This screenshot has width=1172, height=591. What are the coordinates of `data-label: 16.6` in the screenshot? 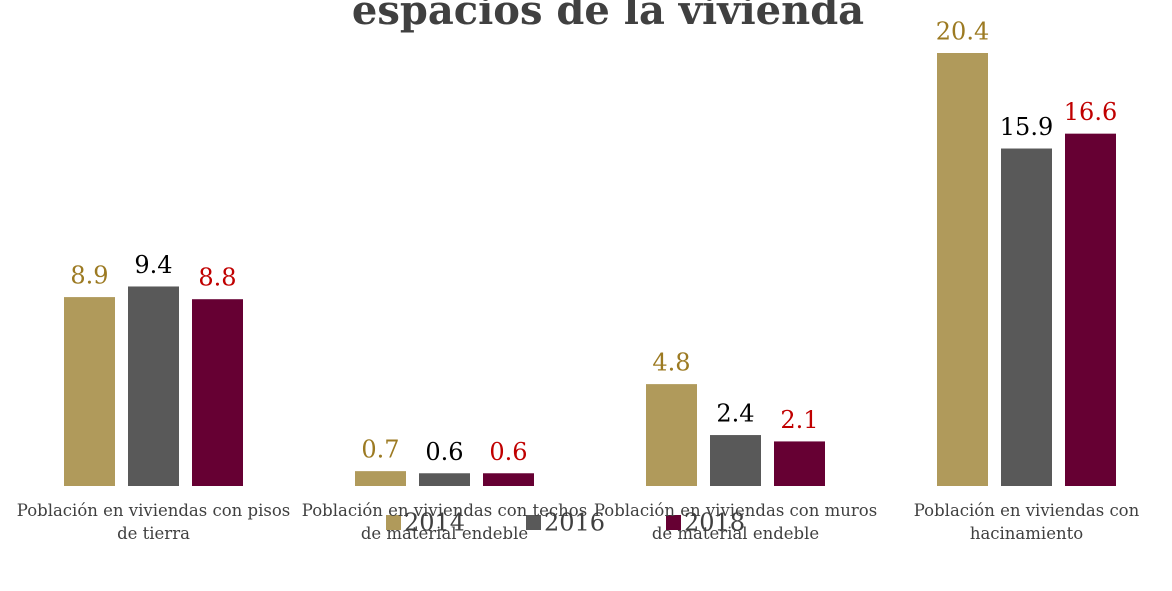 It's located at (1090, 112).